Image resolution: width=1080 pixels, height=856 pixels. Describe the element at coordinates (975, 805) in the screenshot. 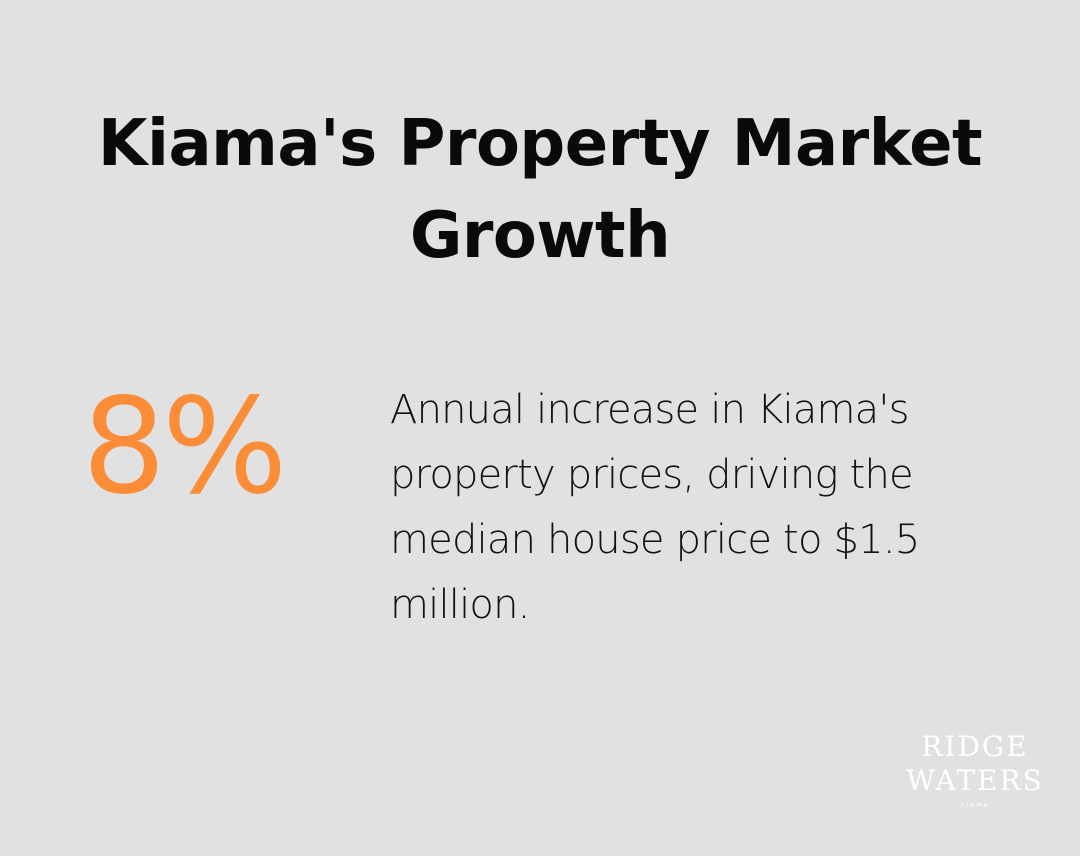

I see `logo-line-kiama: KIAMA` at that location.